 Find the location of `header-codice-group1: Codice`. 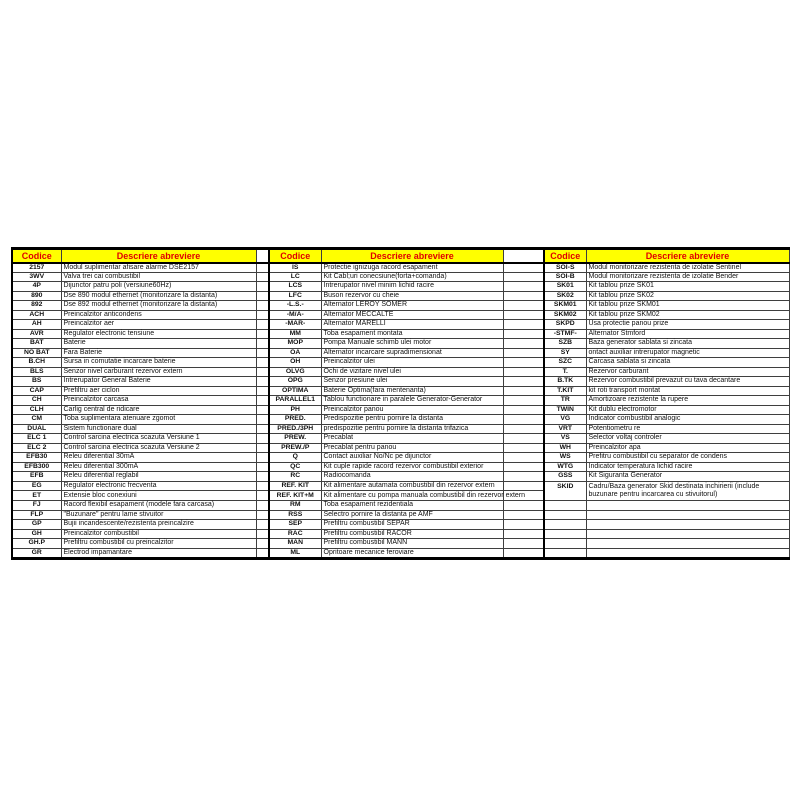

header-codice-group1: Codice is located at coordinates (36, 256).